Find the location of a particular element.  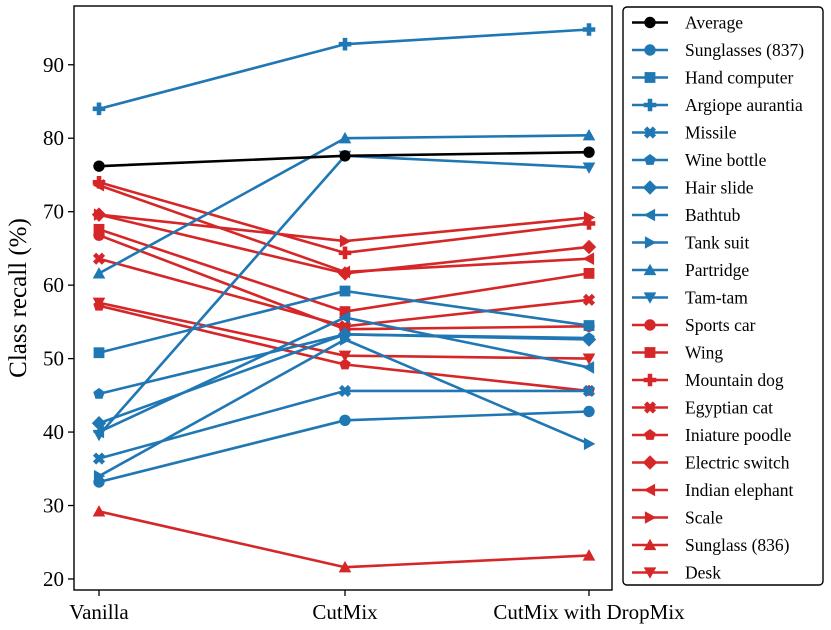

series-indian-elephant is located at coordinates (343, 228).